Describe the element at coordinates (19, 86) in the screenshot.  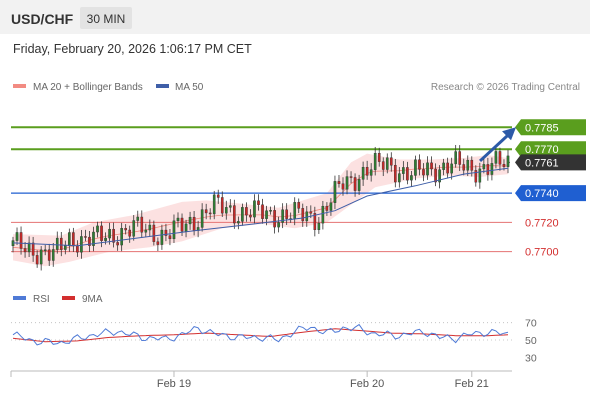
I see `ma20-legend-swatch` at that location.